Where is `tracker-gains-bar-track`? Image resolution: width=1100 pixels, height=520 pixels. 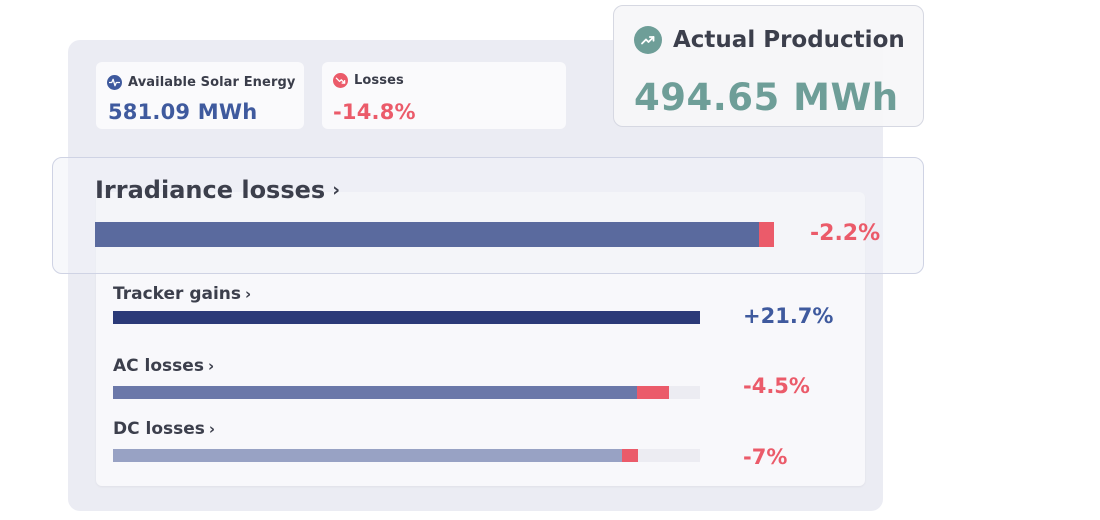 tracker-gains-bar-track is located at coordinates (406, 317).